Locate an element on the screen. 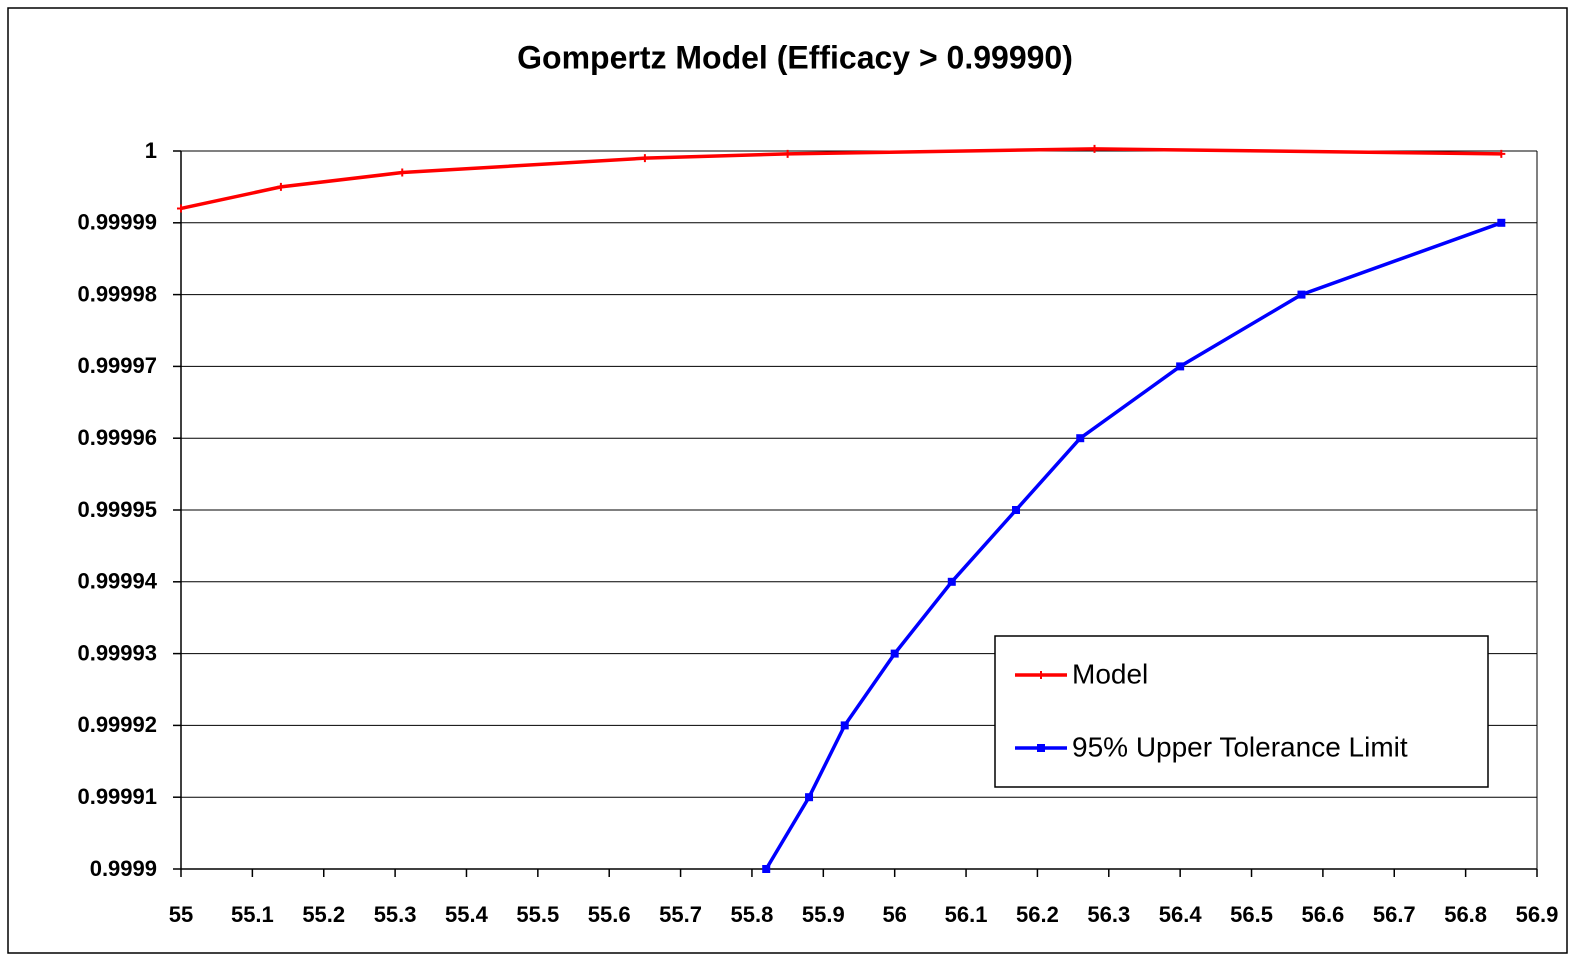 The image size is (1583, 961). y-tick-label: 1 is located at coordinates (151, 150).